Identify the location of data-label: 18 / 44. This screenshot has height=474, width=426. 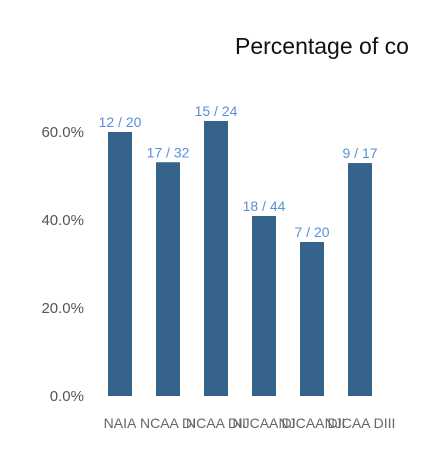
(264, 206).